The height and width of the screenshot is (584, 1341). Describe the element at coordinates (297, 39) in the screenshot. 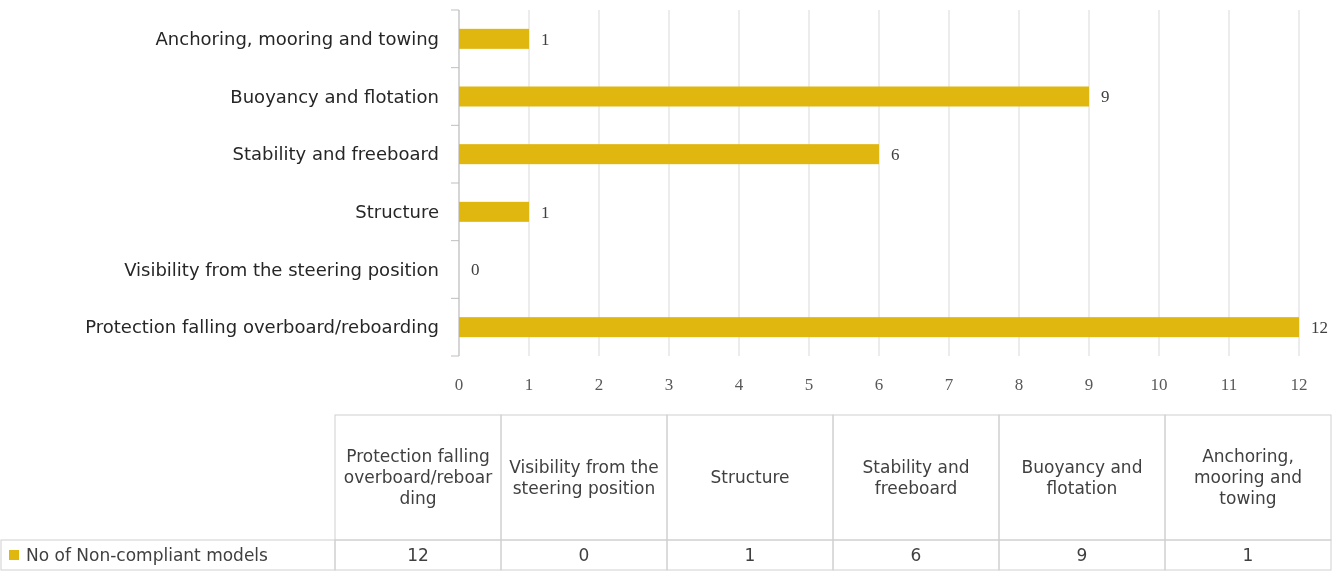

I see `y-tick-label: Anchoring, mooring and towing` at that location.